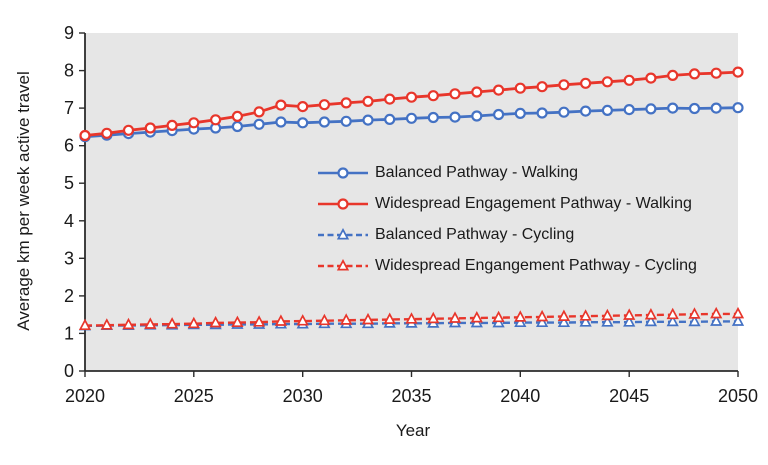  Describe the element at coordinates (194, 396) in the screenshot. I see `x-tick-label: 2025` at that location.